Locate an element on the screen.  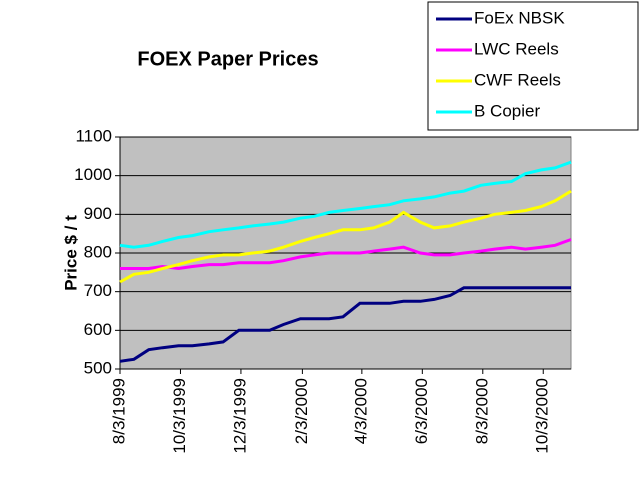
chart-title: FOEX Paper Prices is located at coordinates (227, 59).